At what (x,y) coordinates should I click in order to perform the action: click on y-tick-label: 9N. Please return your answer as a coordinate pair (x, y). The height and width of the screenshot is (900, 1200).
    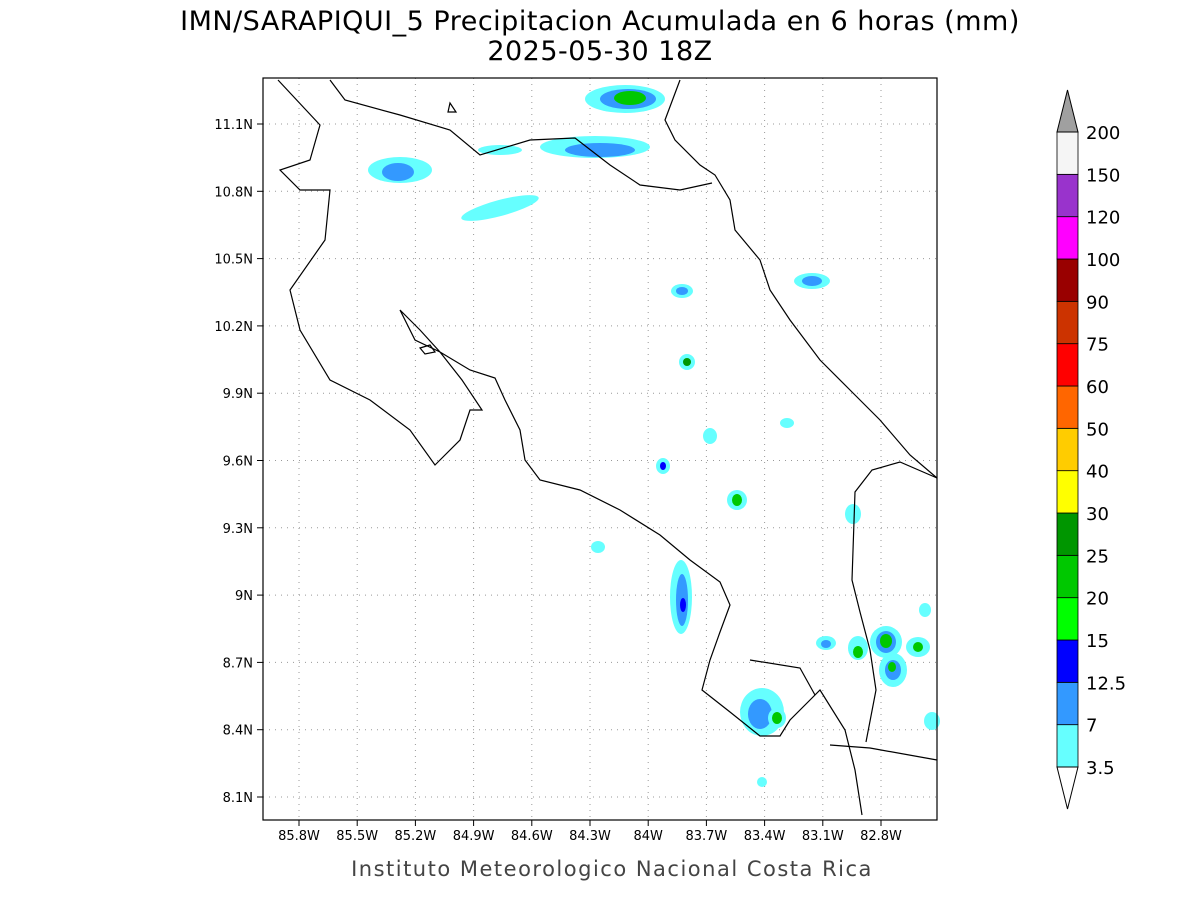
    Looking at the image, I should click on (244, 596).